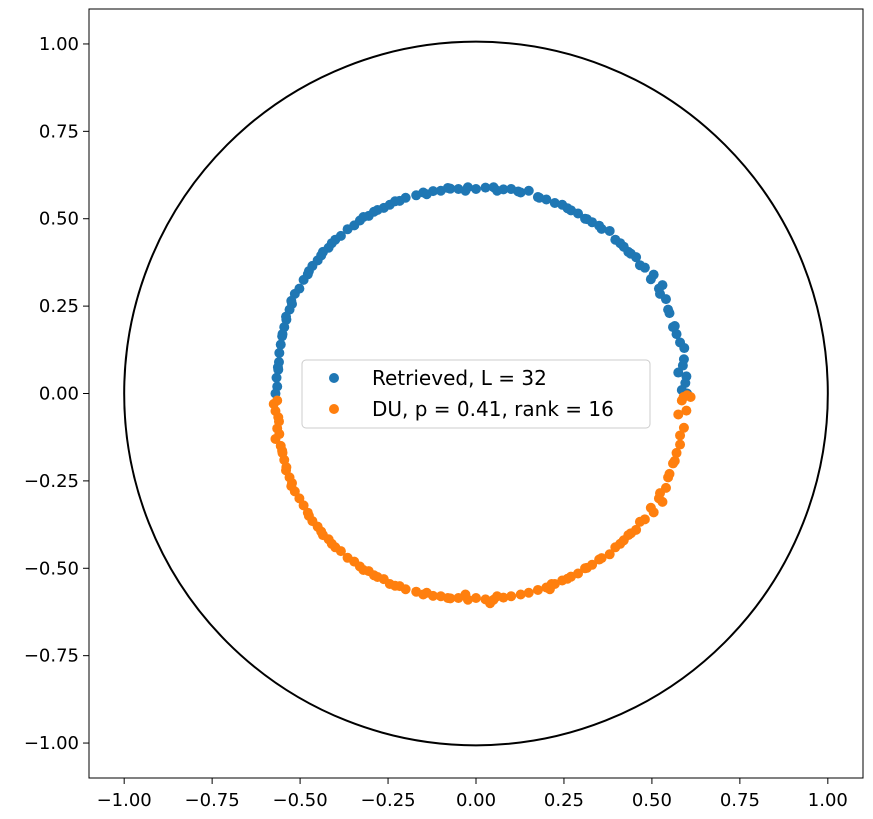 This screenshot has width=873, height=819. What do you see at coordinates (387, 800) in the screenshot?
I see `x-tick-label: −0.25` at bounding box center [387, 800].